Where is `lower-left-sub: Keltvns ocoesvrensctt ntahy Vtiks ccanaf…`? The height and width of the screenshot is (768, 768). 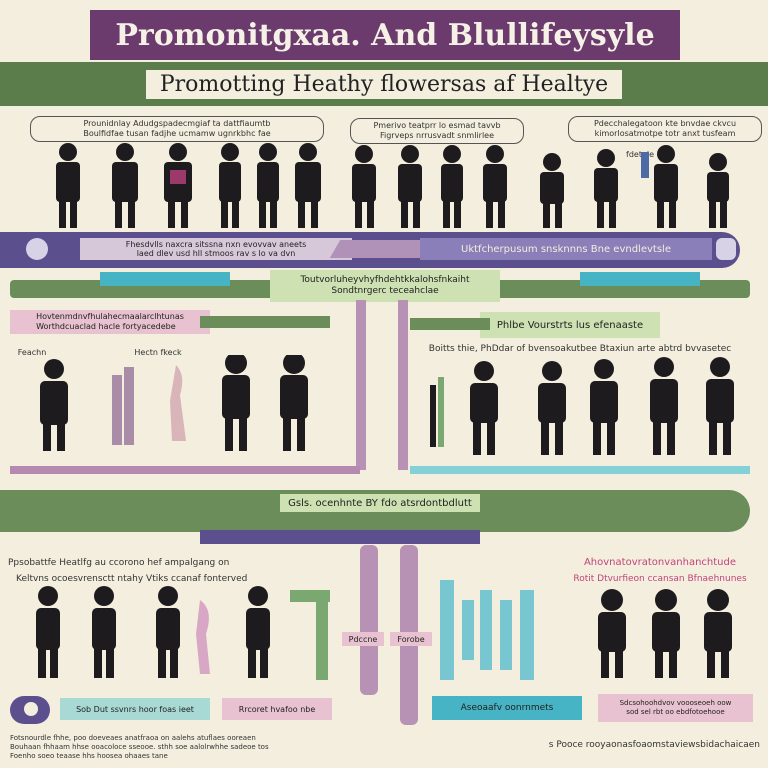
lower-left-sub: Keltvns ocoesvrensctt ntahy Vtiks ccanaf… is located at coordinates (132, 579).